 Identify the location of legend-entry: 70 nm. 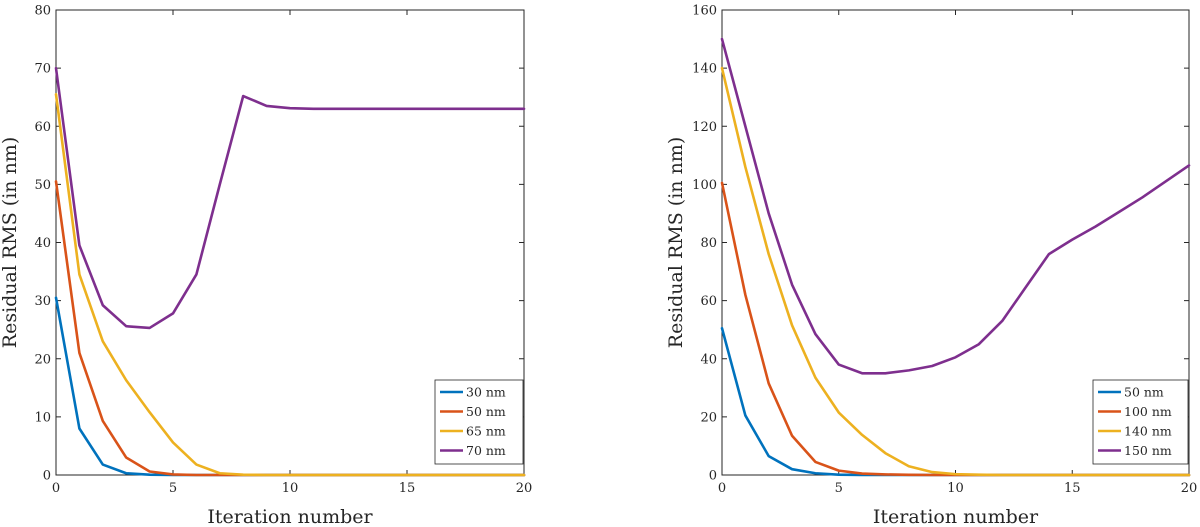
(486, 450).